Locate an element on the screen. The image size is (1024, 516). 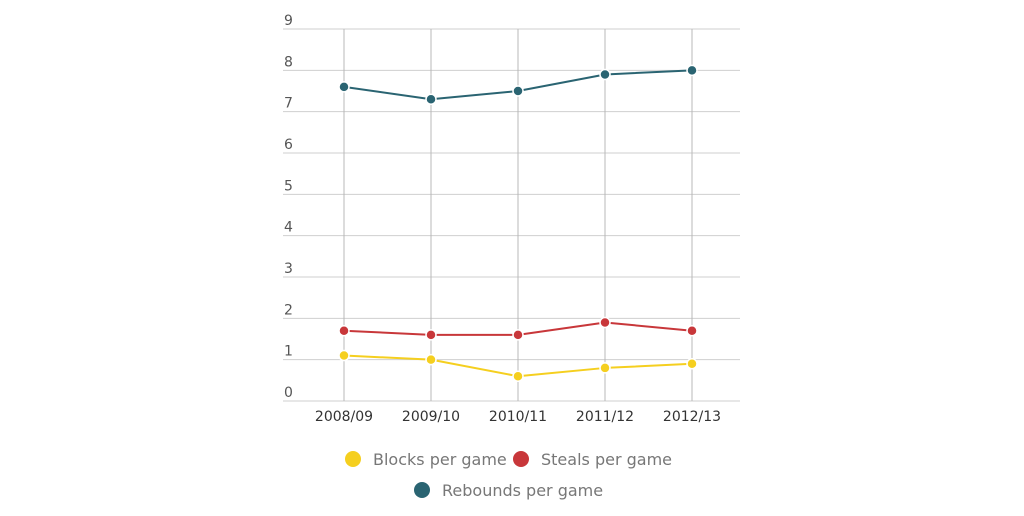
x-axis-ticks: 2008/09 2009/10 2010/11 2011/12 2012/13 is located at coordinates (518, 417).